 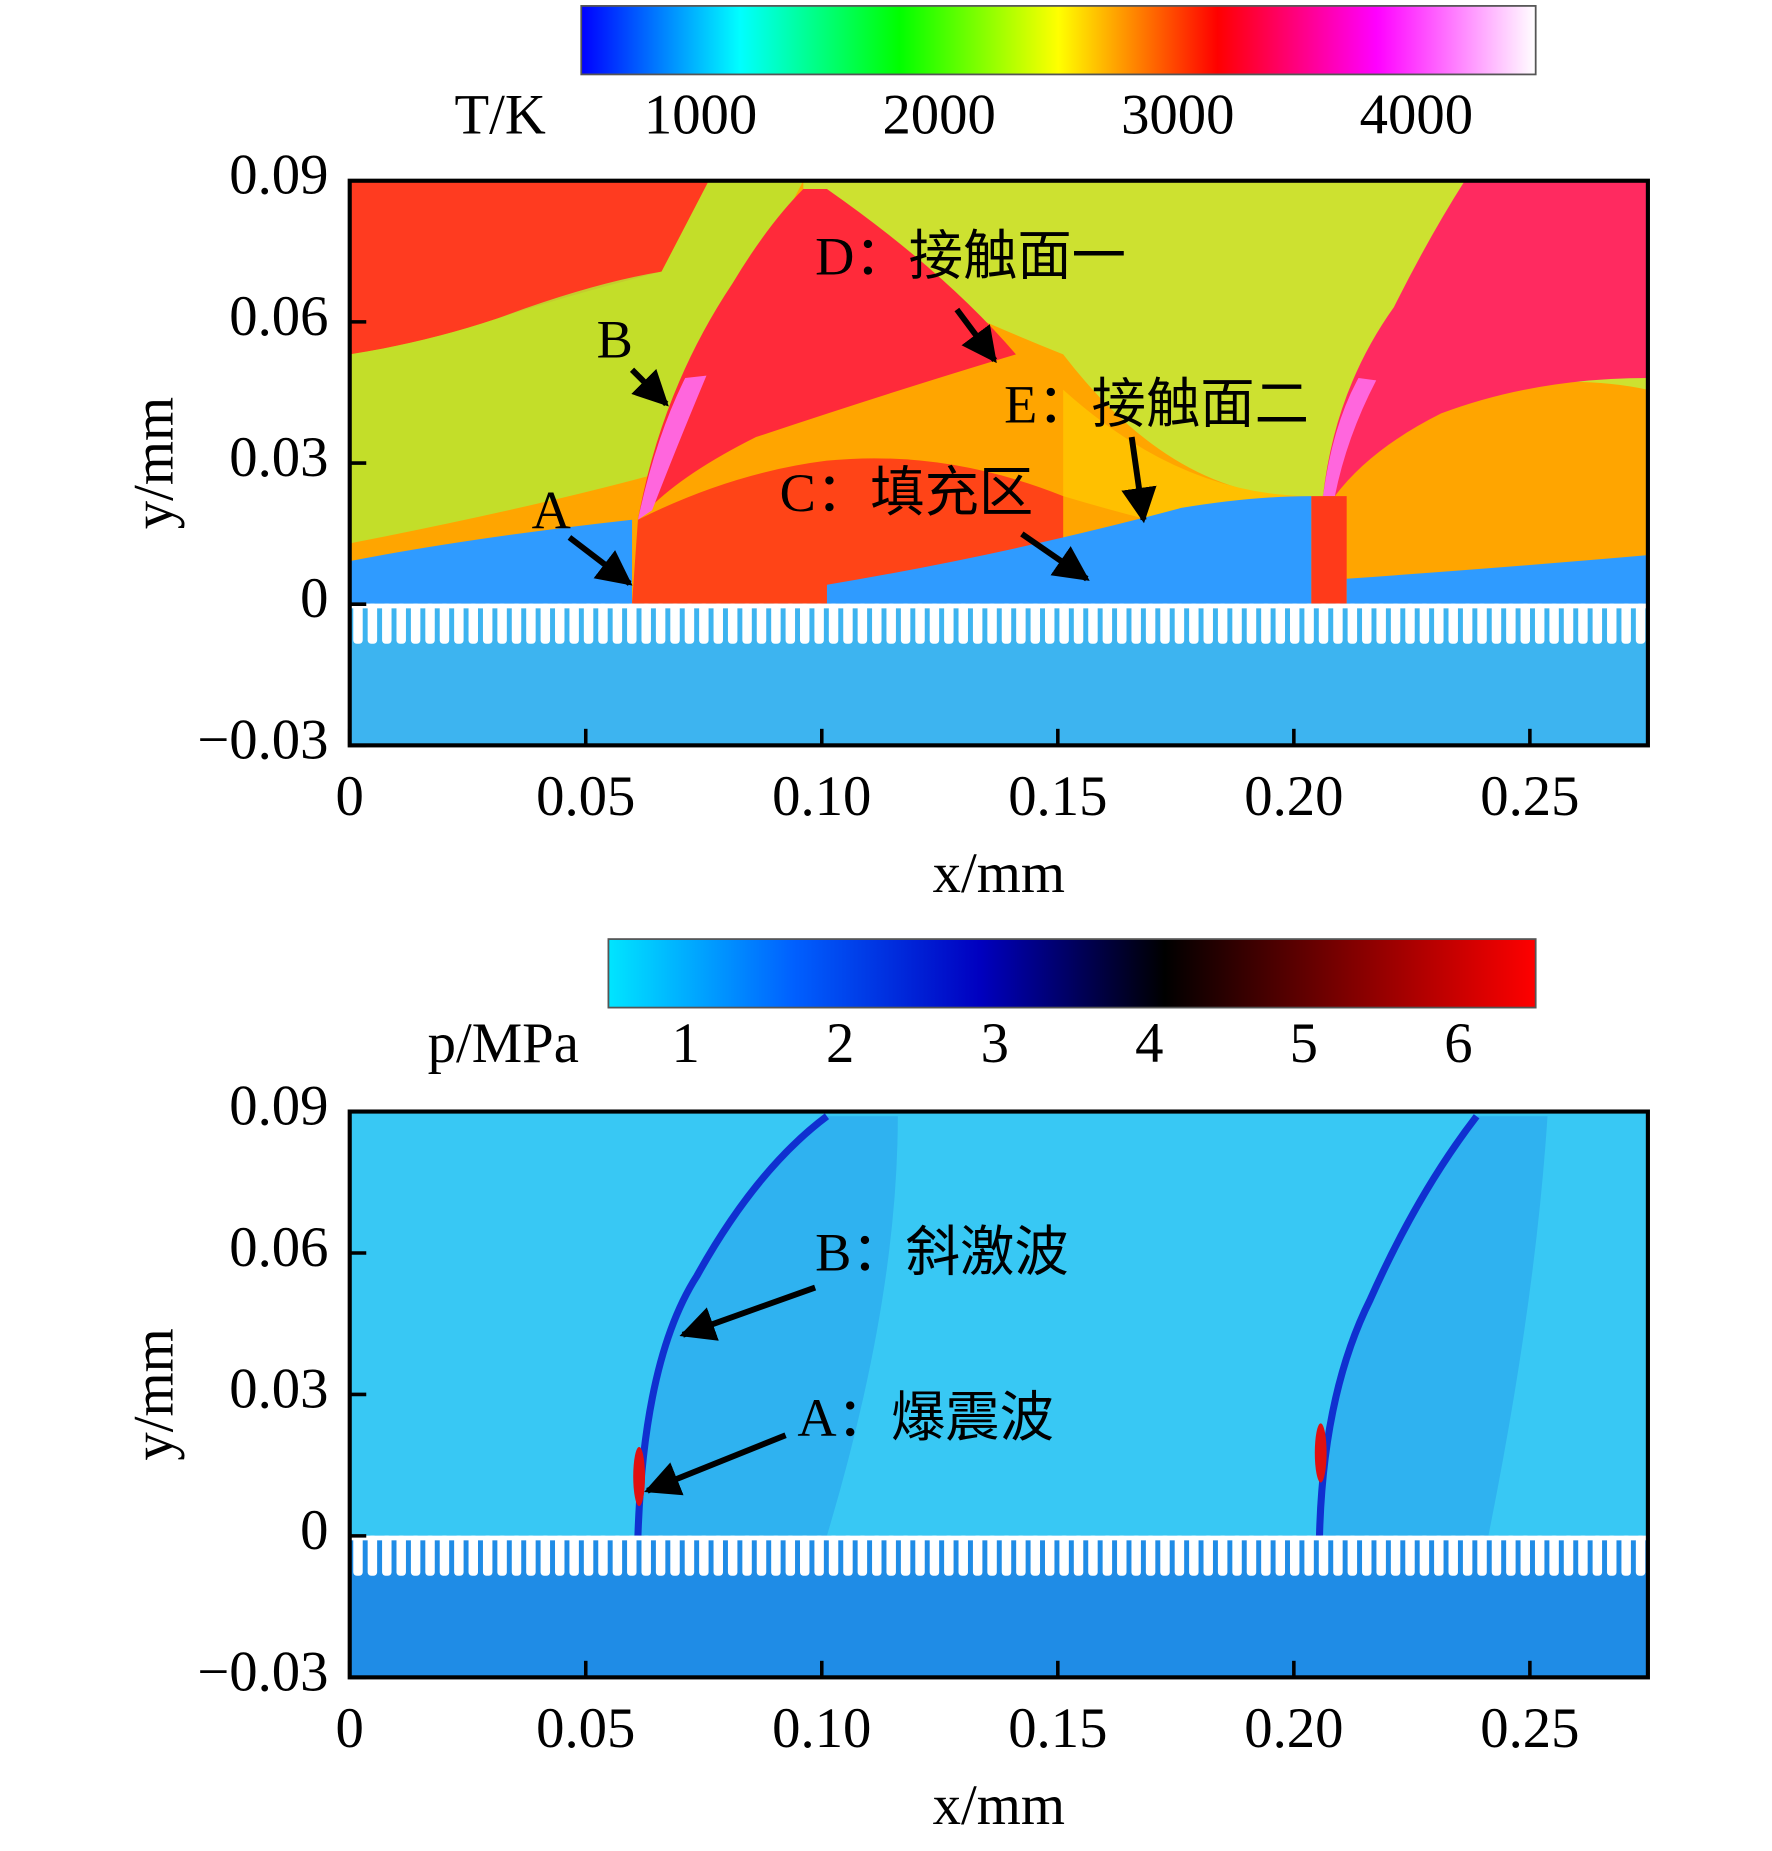 What do you see at coordinates (615, 339) in the screenshot?
I see `annotation: B` at bounding box center [615, 339].